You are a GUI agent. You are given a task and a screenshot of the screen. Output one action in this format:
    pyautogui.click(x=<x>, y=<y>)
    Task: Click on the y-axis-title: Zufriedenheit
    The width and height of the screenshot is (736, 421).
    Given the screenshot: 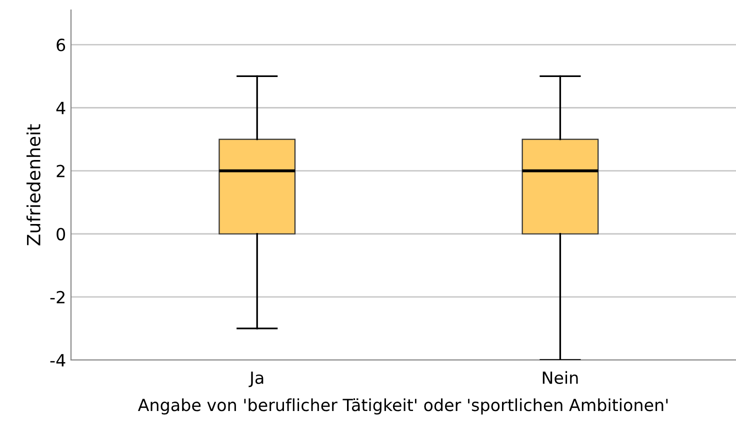 What is the action you would take?
    pyautogui.click(x=33, y=185)
    